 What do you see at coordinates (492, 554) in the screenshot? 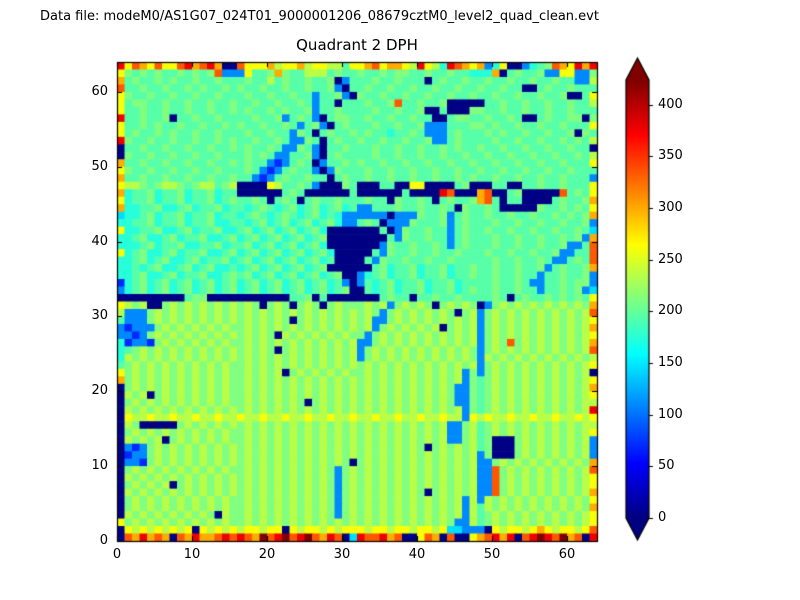
I see `x-tick-label: 50` at bounding box center [492, 554].